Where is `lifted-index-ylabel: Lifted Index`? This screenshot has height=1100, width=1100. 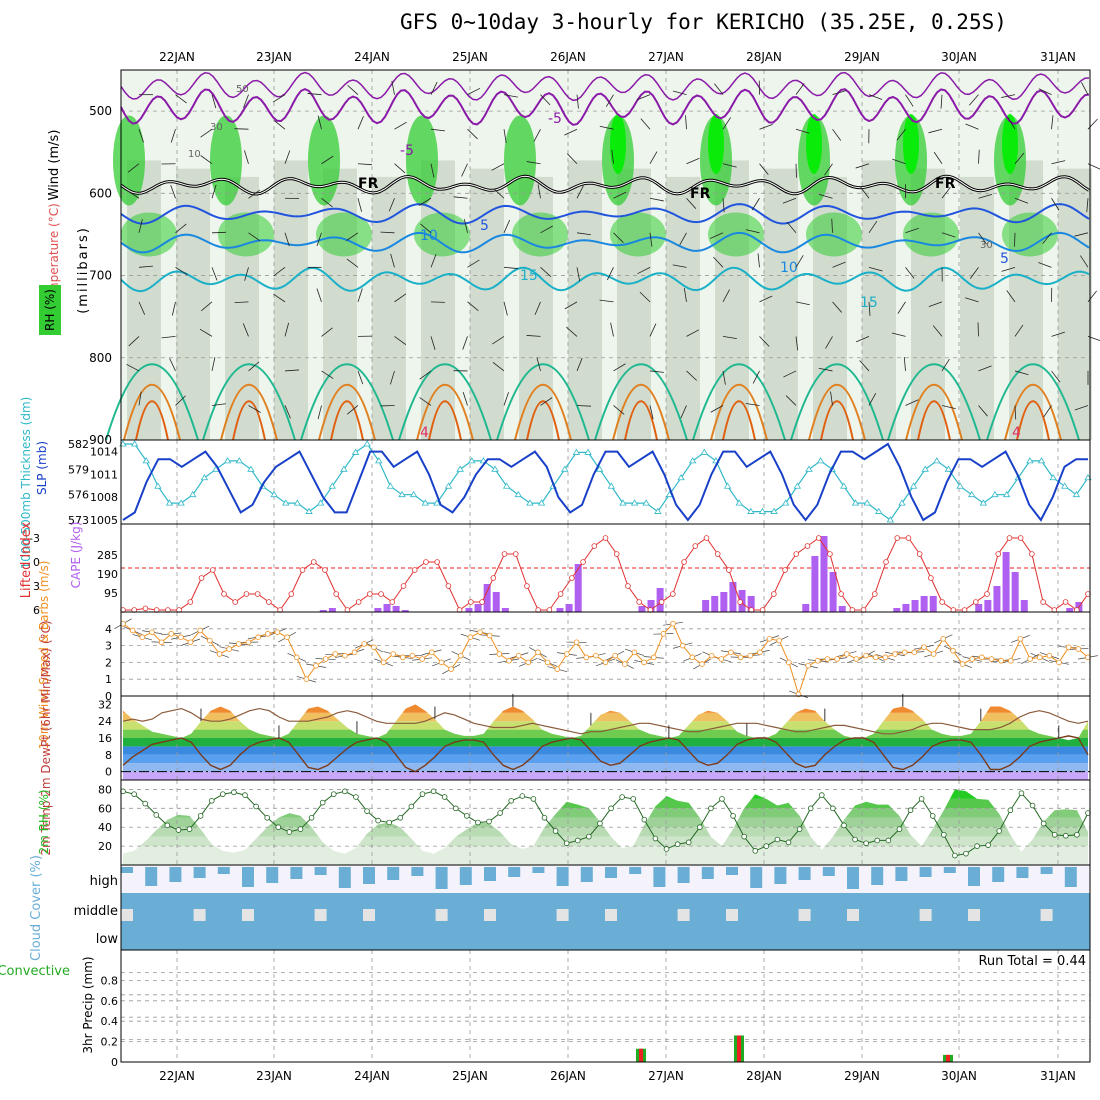
lifted-index-ylabel: Lifted Index is located at coordinates (26, 559).